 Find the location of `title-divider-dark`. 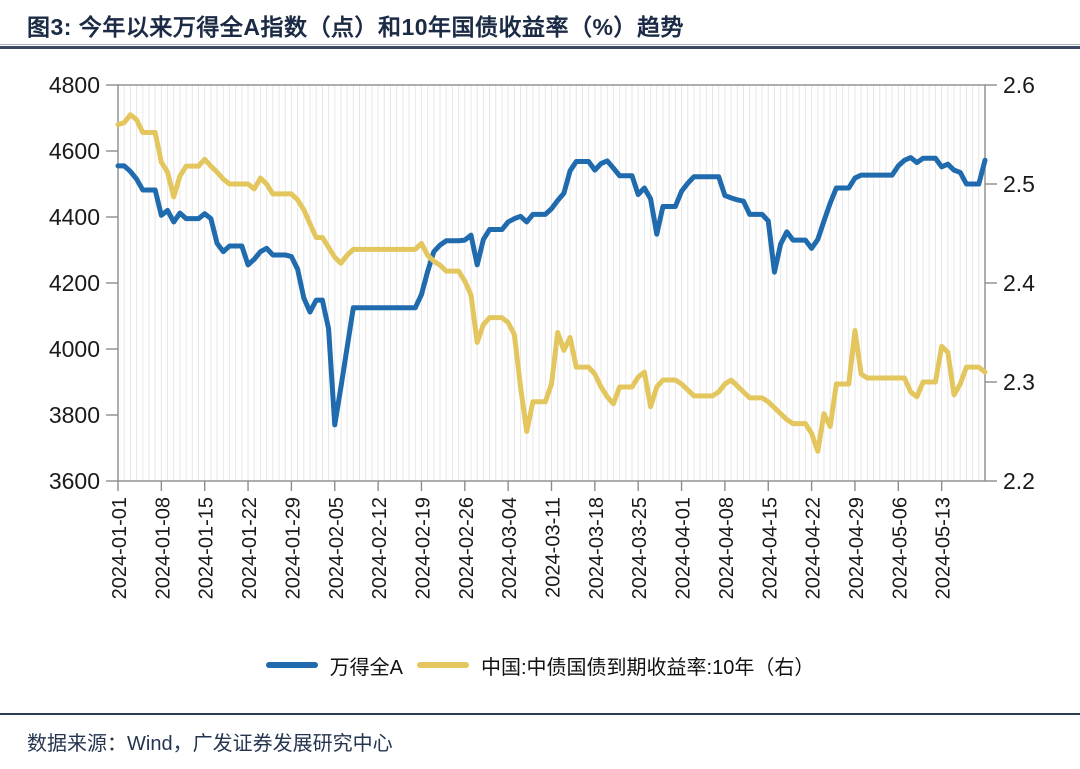

title-divider-dark is located at coordinates (540, 47).